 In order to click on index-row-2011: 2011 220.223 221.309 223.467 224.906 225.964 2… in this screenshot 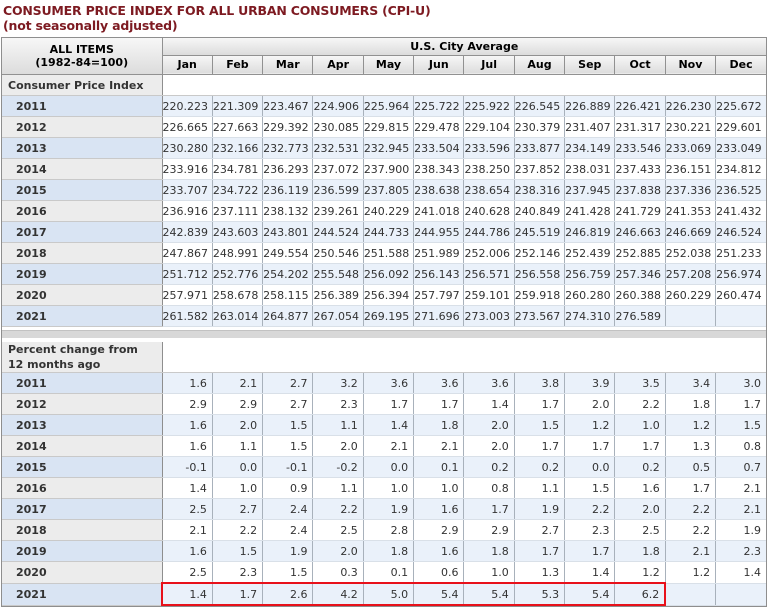, I will do `click(384, 106)`.